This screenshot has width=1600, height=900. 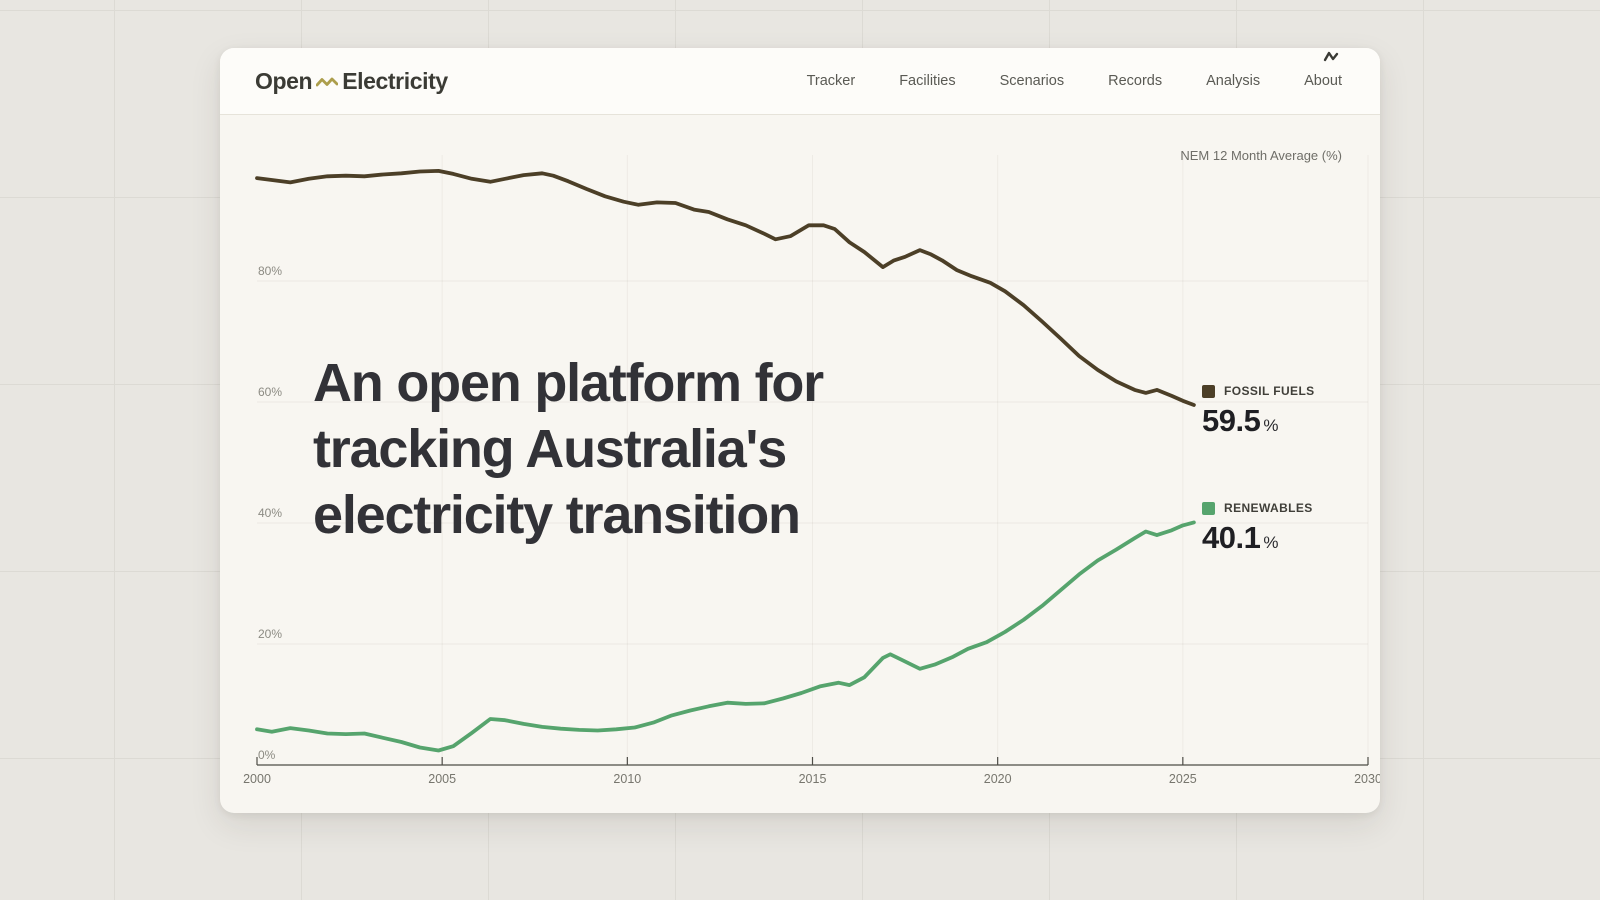 I want to click on fossil-fuels-unit: %, so click(x=1270, y=425).